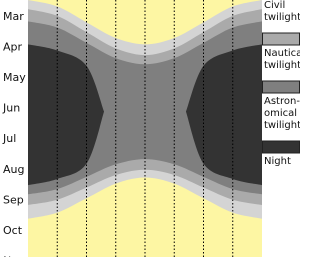 This screenshot has width=320, height=257. What do you see at coordinates (277, 161) in the screenshot?
I see `legend-label: Night` at bounding box center [277, 161].